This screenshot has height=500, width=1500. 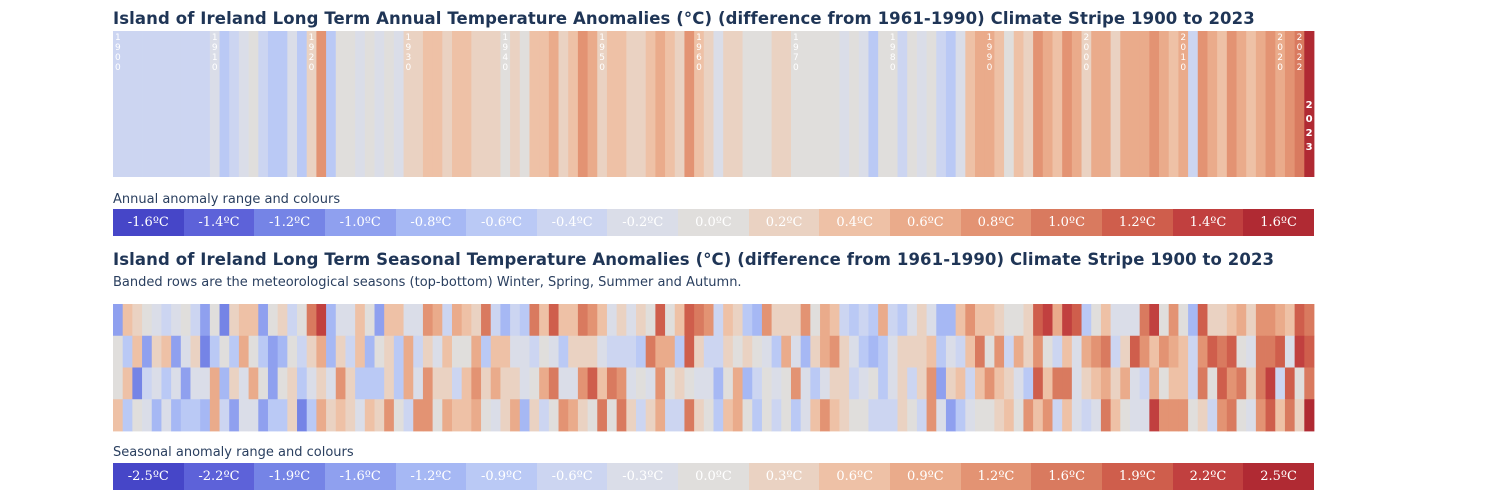 I want to click on seasonal-stripe-autumn-1955, so click(x=650, y=415).